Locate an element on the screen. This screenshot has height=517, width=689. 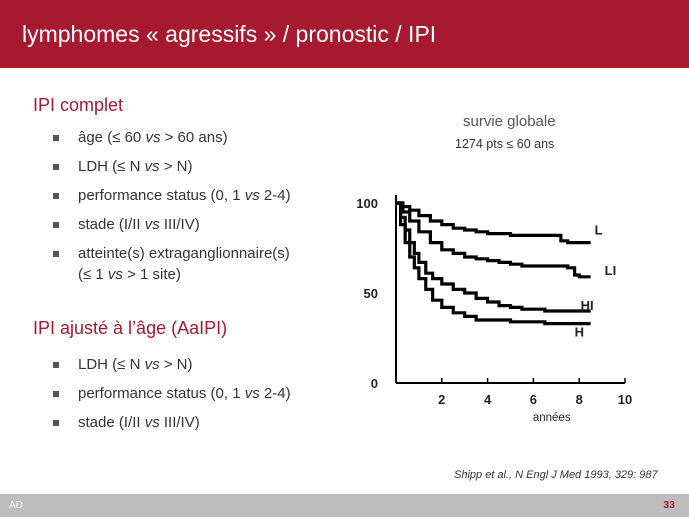
footer-author: AD is located at coordinates (16, 505).